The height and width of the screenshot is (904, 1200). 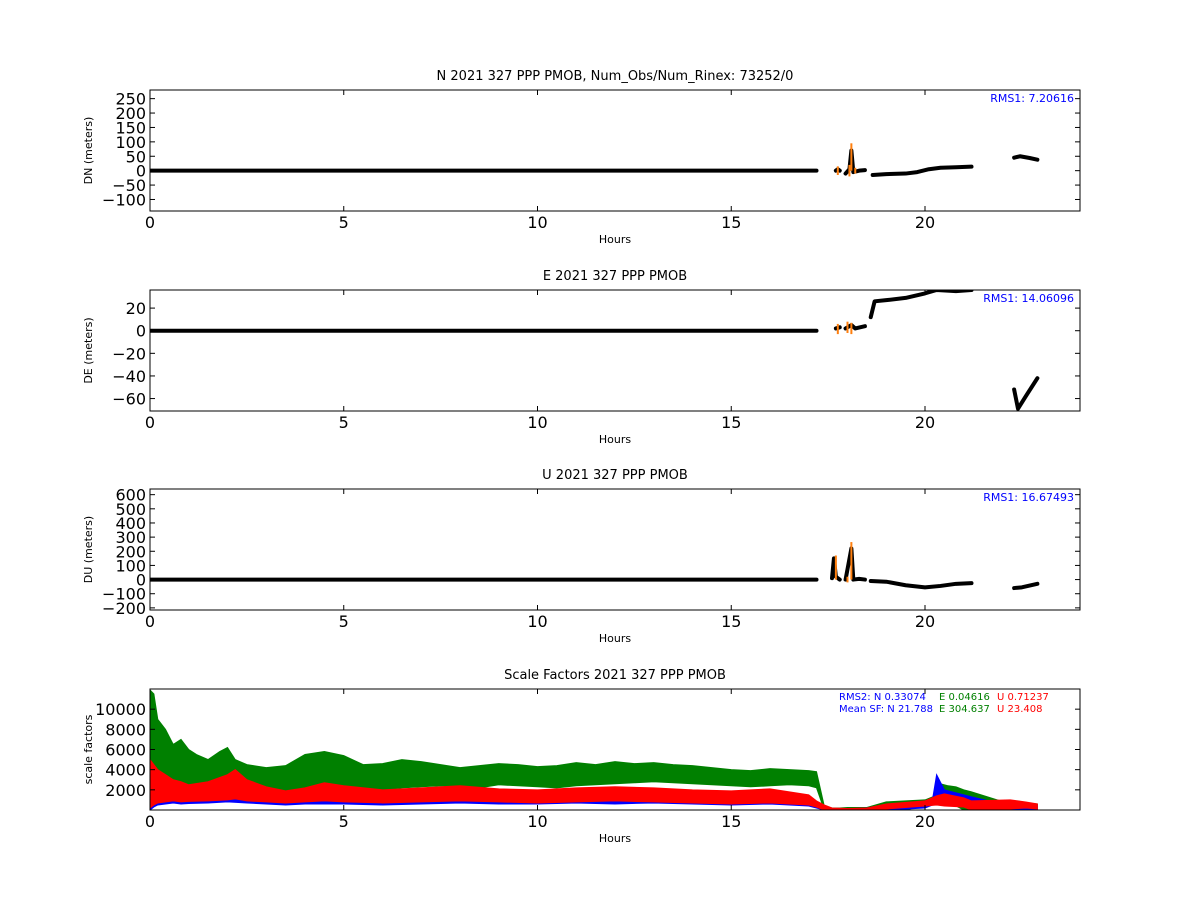 What do you see at coordinates (129, 353) in the screenshot?
I see `y-tick-label: −20` at bounding box center [129, 353].